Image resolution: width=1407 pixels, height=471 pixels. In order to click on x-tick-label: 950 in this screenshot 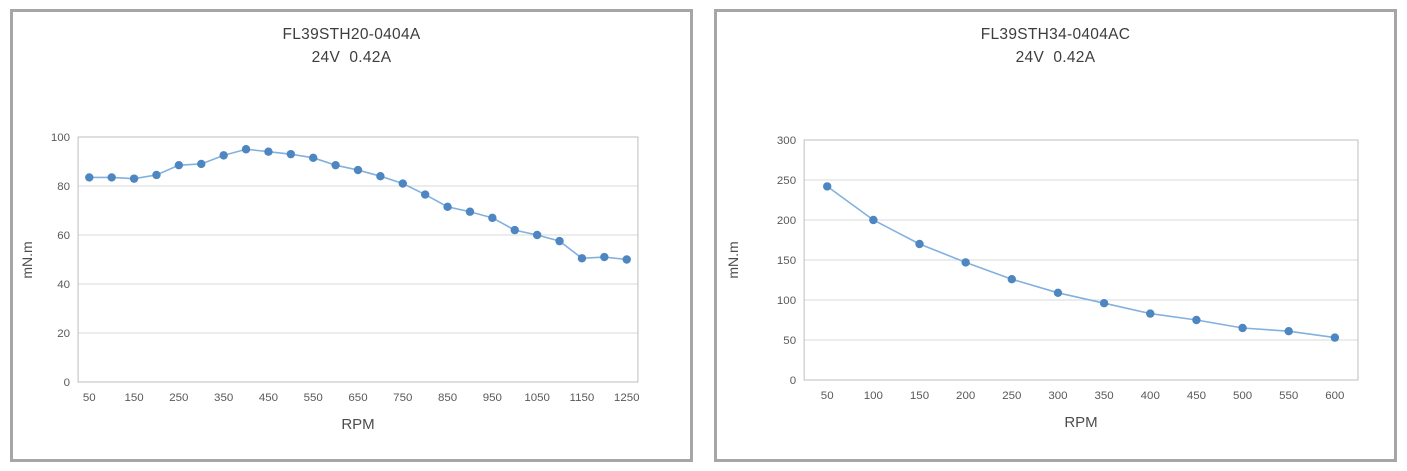, I will do `click(492, 398)`.